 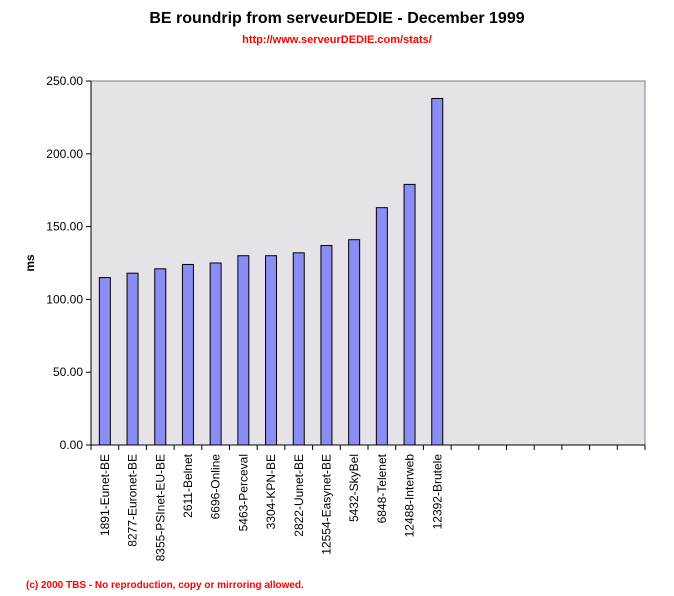 I want to click on x-category-label: 5463-Perceval, so click(x=243, y=492).